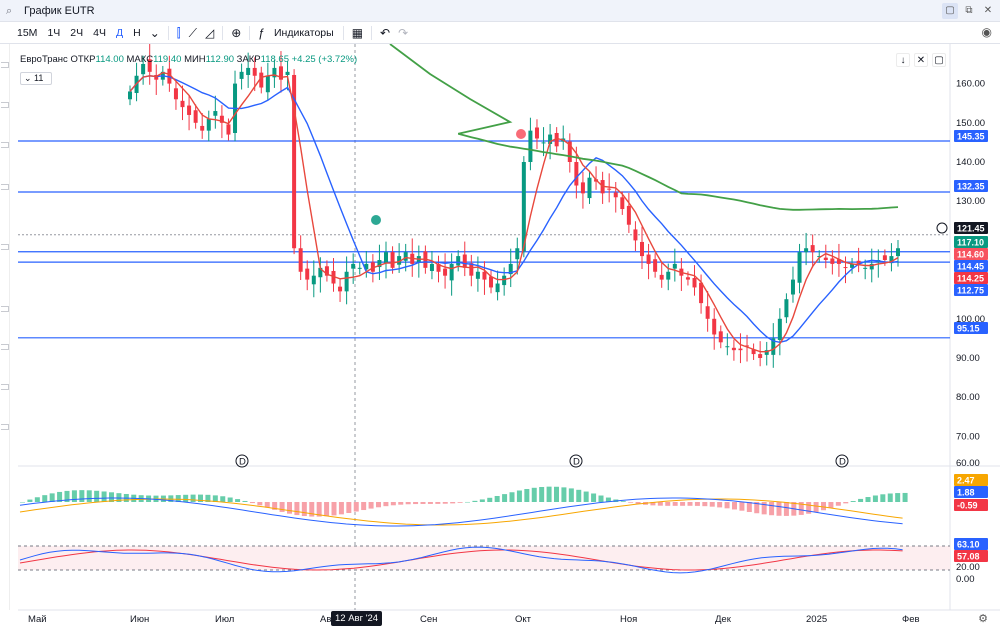 Image resolution: width=1000 pixels, height=628 pixels. I want to click on timeframe-1h-button: 1Ч, so click(54, 32).